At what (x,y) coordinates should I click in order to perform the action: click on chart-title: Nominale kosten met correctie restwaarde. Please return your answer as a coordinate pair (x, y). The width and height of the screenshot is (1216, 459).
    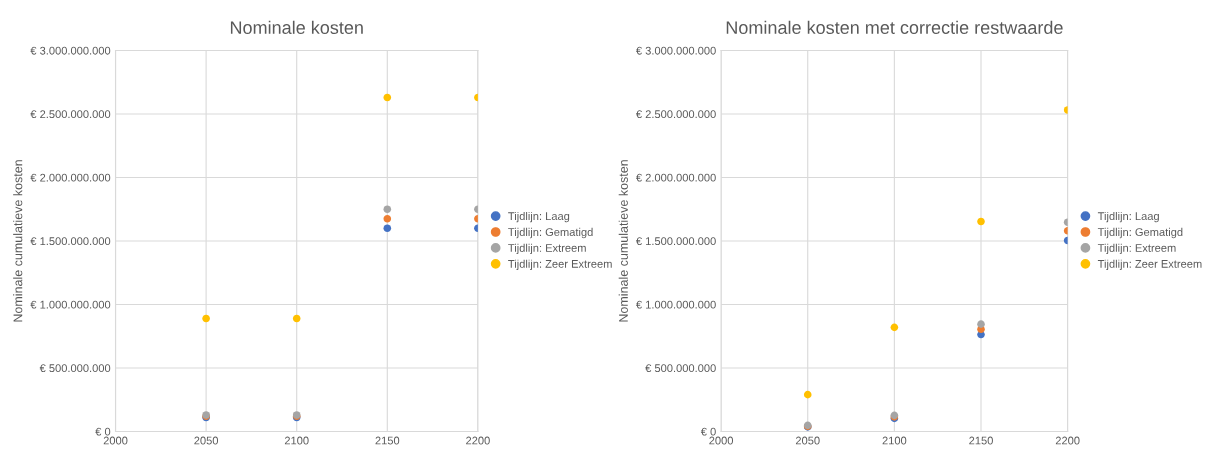
    Looking at the image, I should click on (894, 27).